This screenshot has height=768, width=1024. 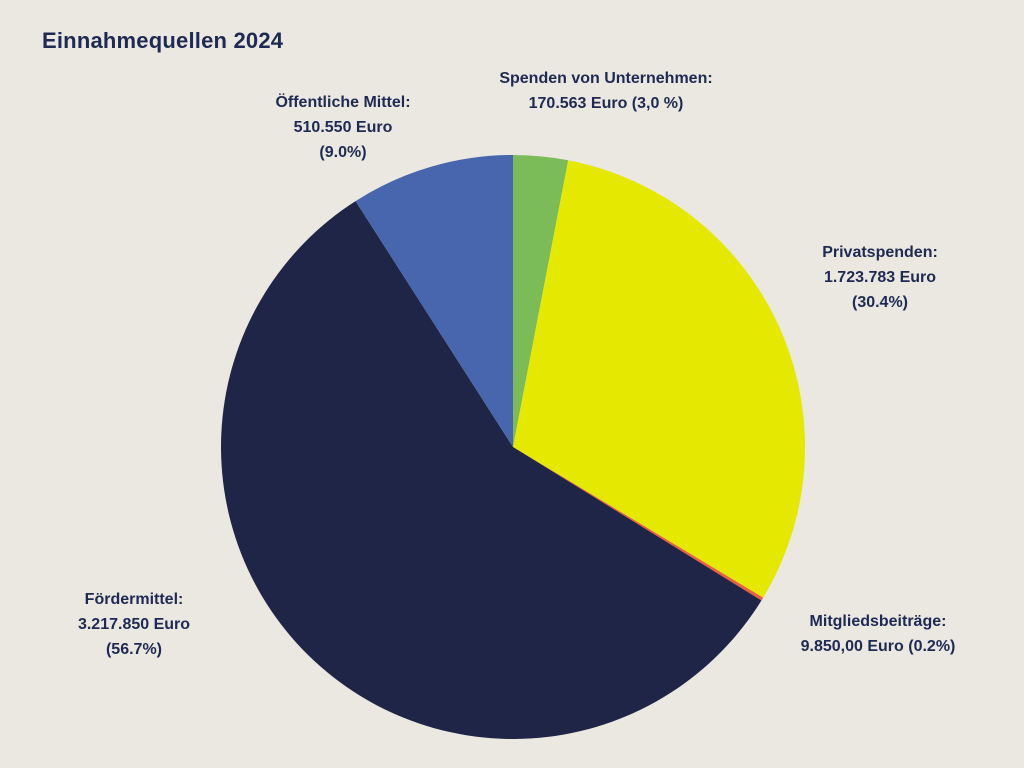 I want to click on pie-label-line: Öffentliche Mittel:, so click(x=343, y=102).